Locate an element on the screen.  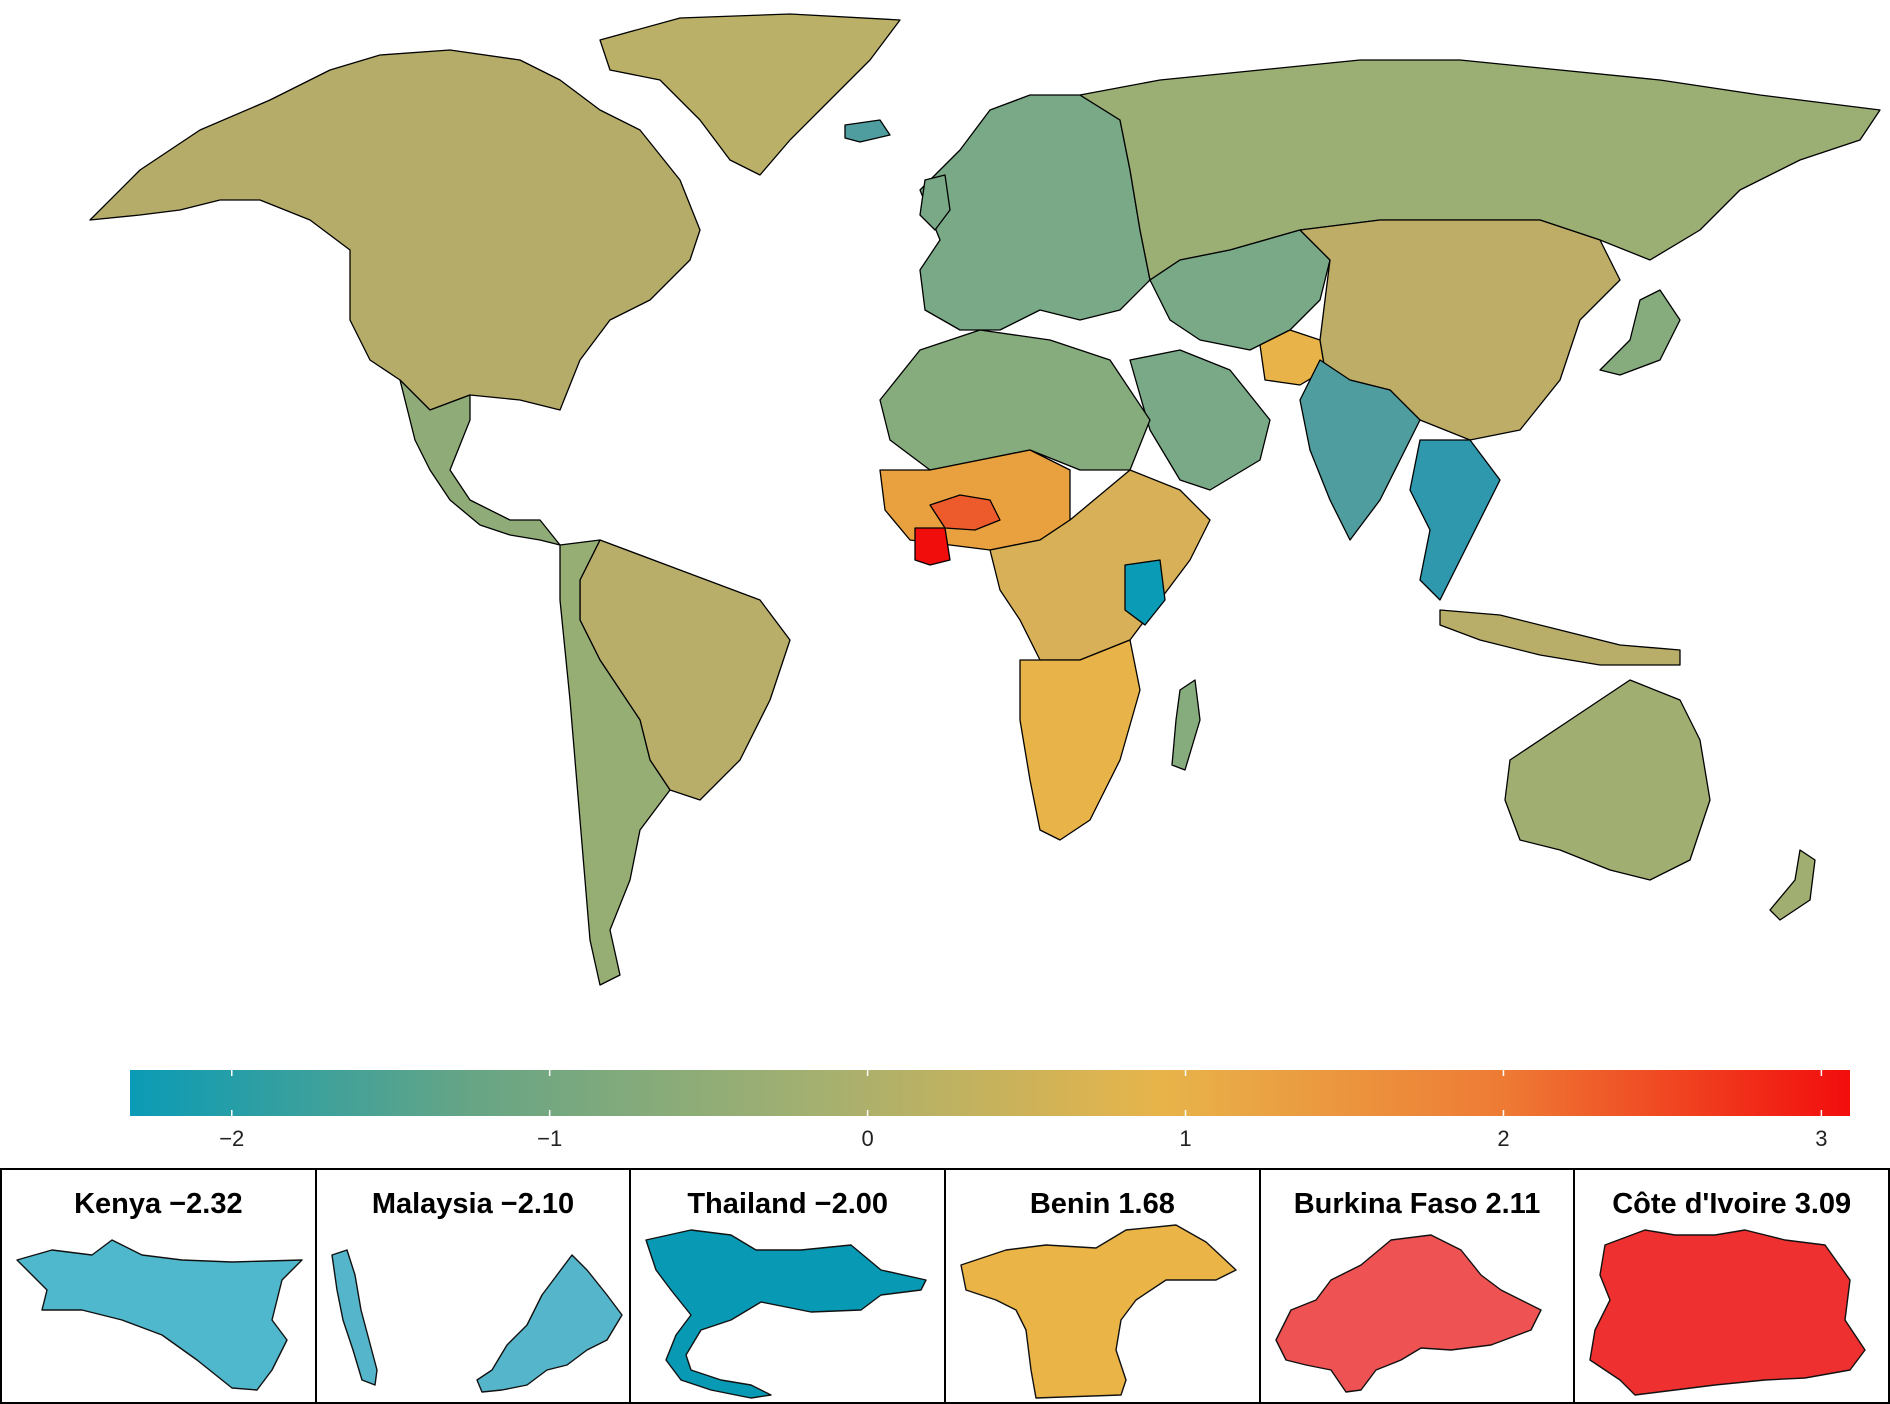
region-cote-divoire is located at coordinates (932, 546).